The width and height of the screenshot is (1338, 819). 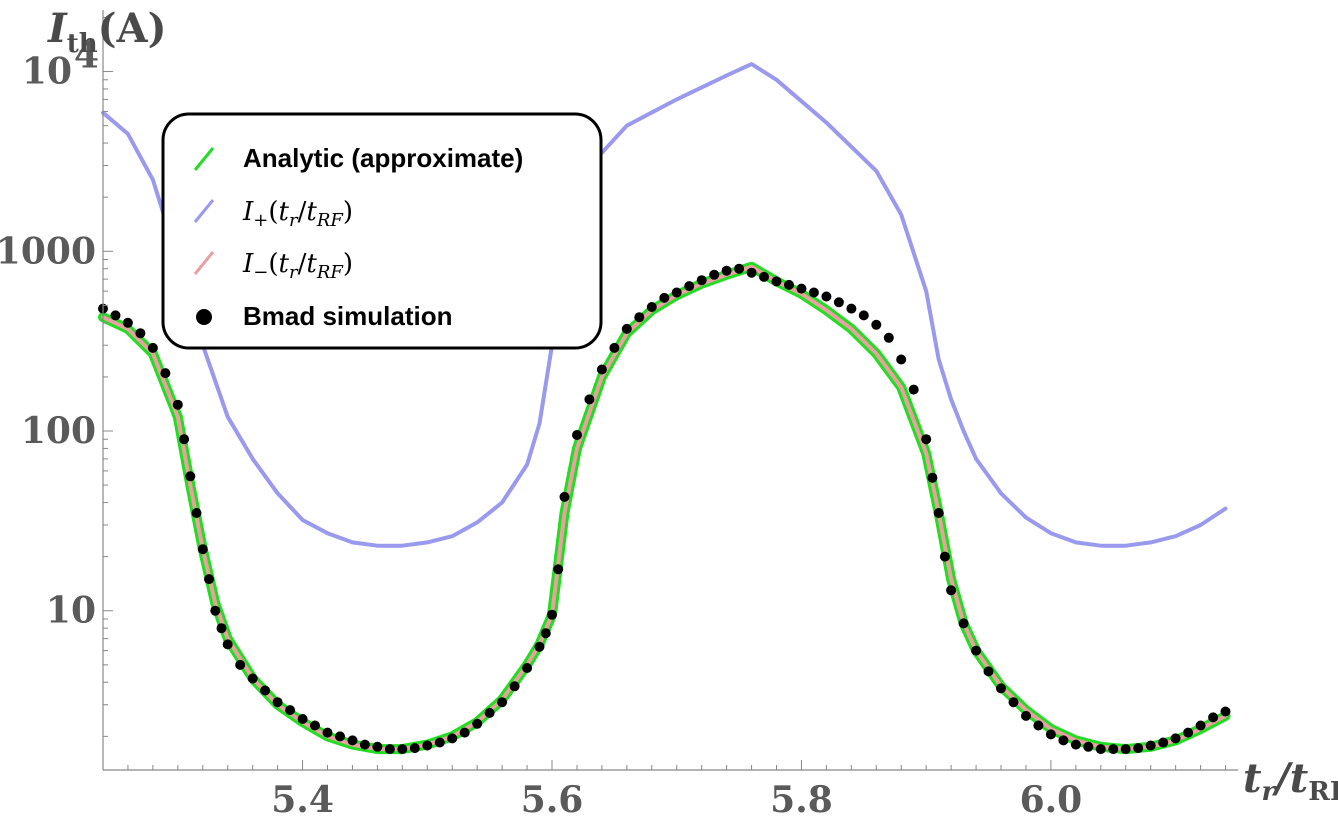 What do you see at coordinates (302, 799) in the screenshot?
I see `x-tick-label: 5.4` at bounding box center [302, 799].